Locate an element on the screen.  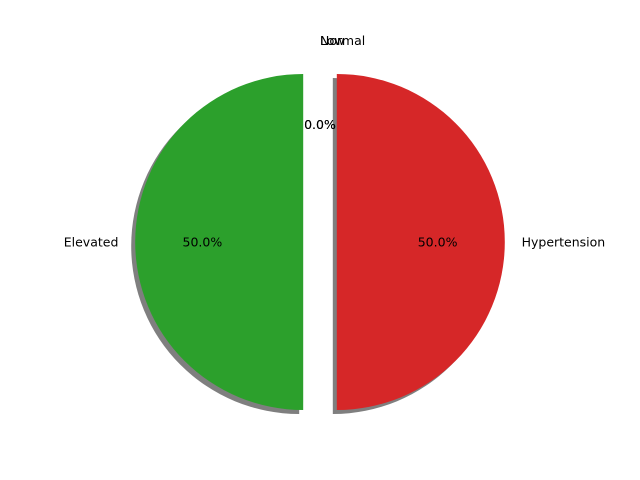
category-label-normal: Normal is located at coordinates (342, 40).